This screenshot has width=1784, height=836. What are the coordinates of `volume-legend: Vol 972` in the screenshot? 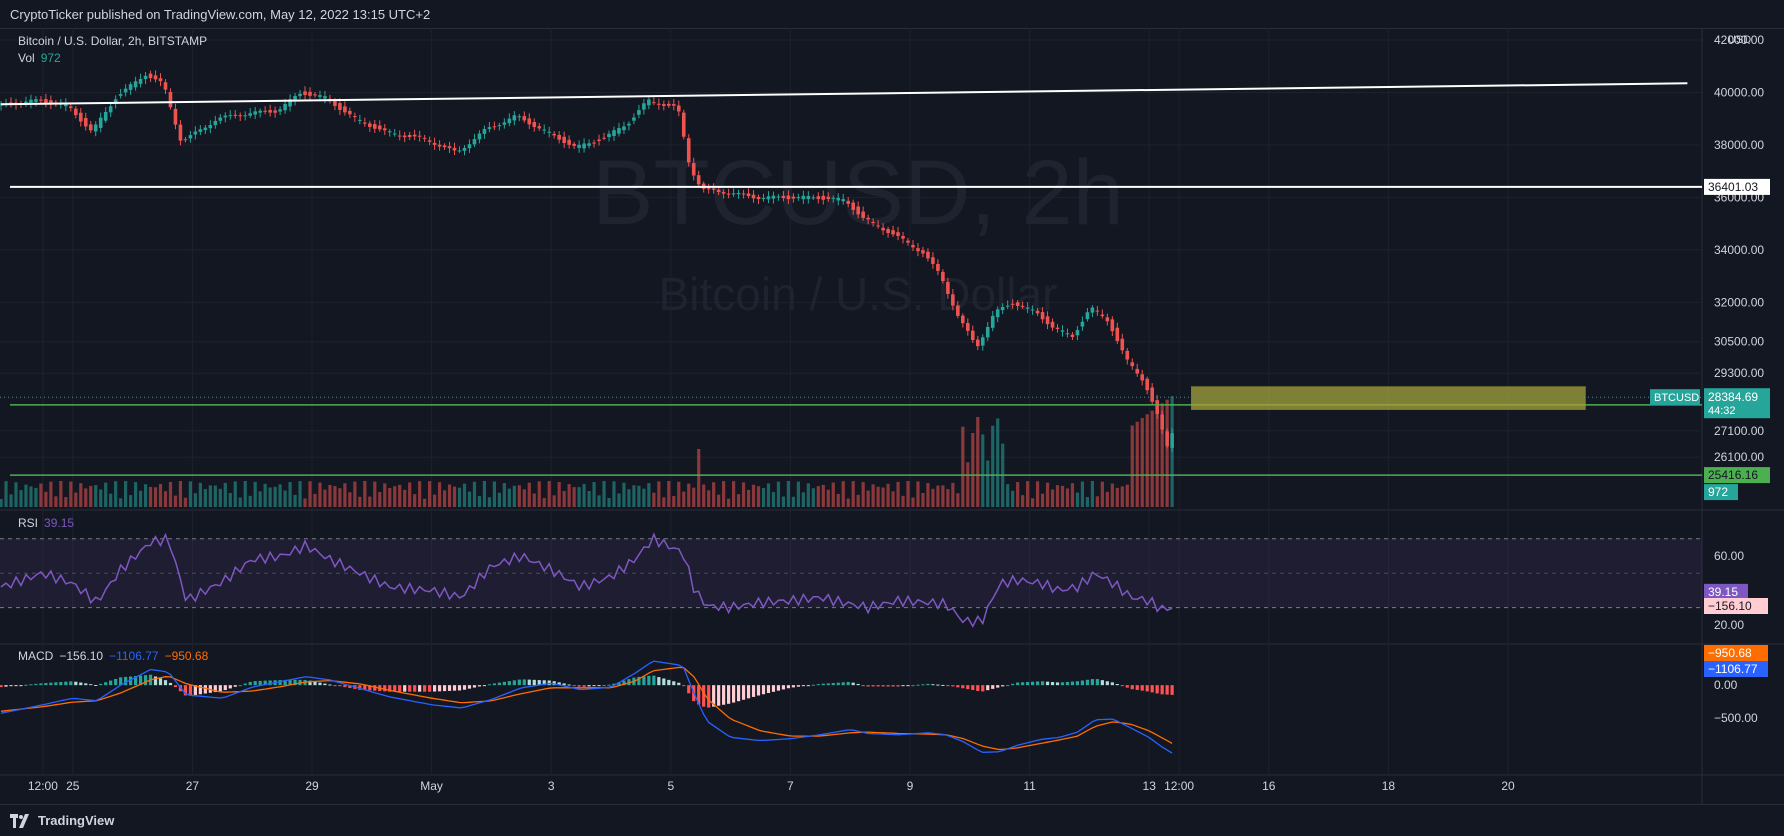 It's located at (39, 58).